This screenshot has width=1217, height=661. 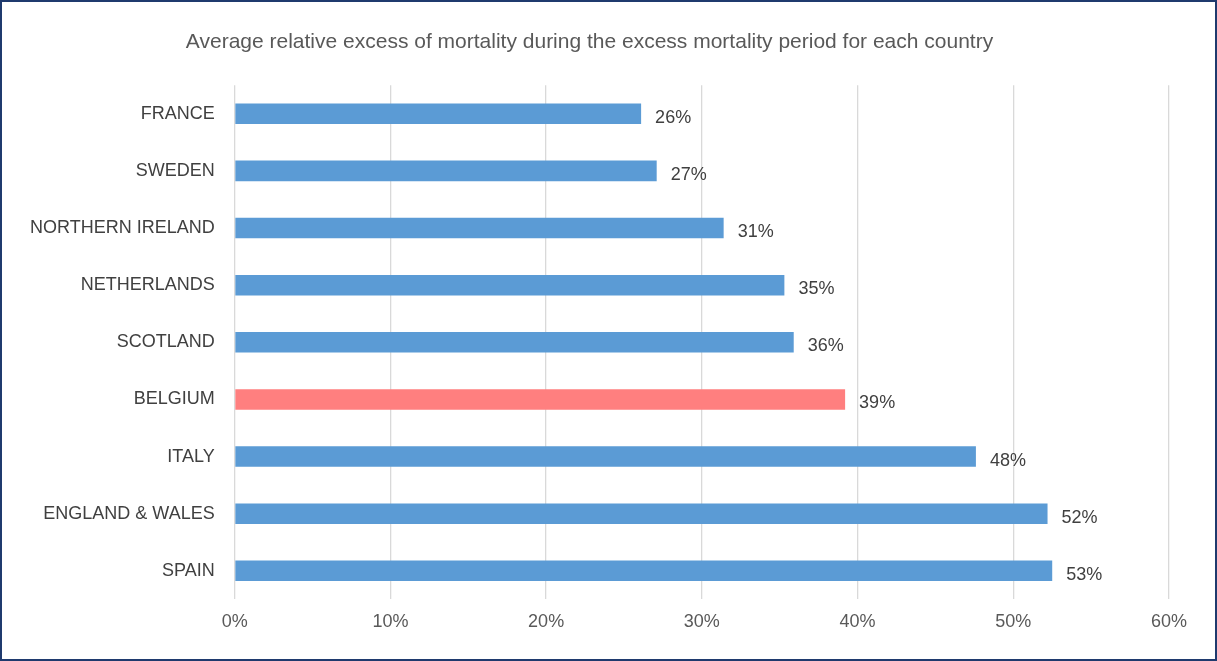 What do you see at coordinates (589, 41) in the screenshot?
I see `chart-title: Average relative excess of mortality during the excess mortality period for each country` at bounding box center [589, 41].